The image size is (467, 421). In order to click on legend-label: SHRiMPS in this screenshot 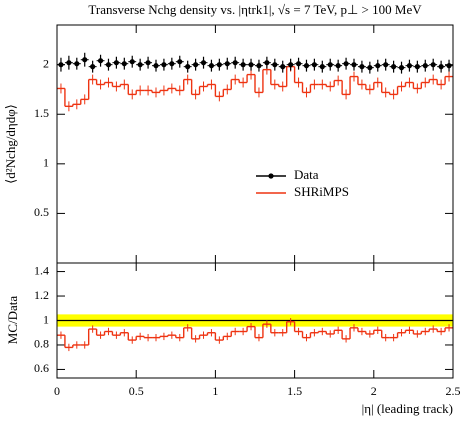, I will do `click(321, 191)`.